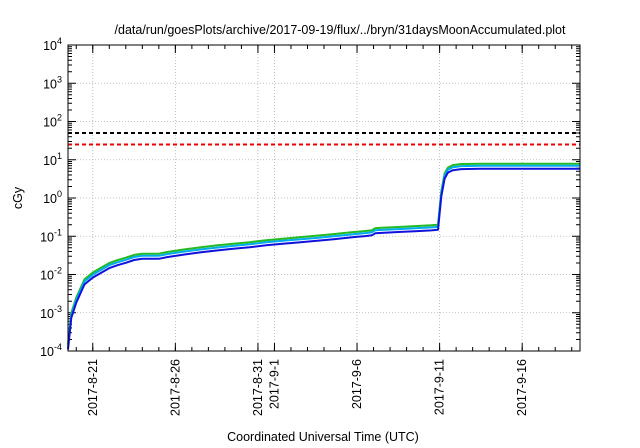 The image size is (640, 448). What do you see at coordinates (51, 274) in the screenshot?
I see `y-tick-label: 10⁻²` at bounding box center [51, 274].